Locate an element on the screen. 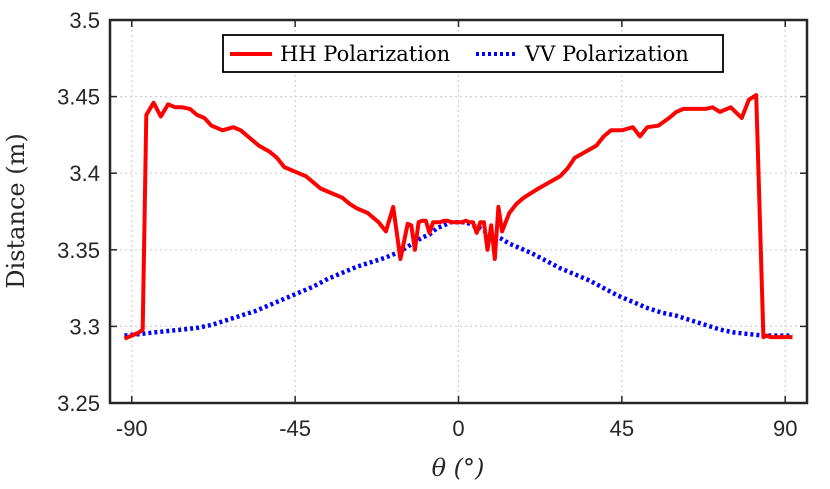 The image size is (830, 489). y-tick-label: 3.5 is located at coordinates (84, 20).